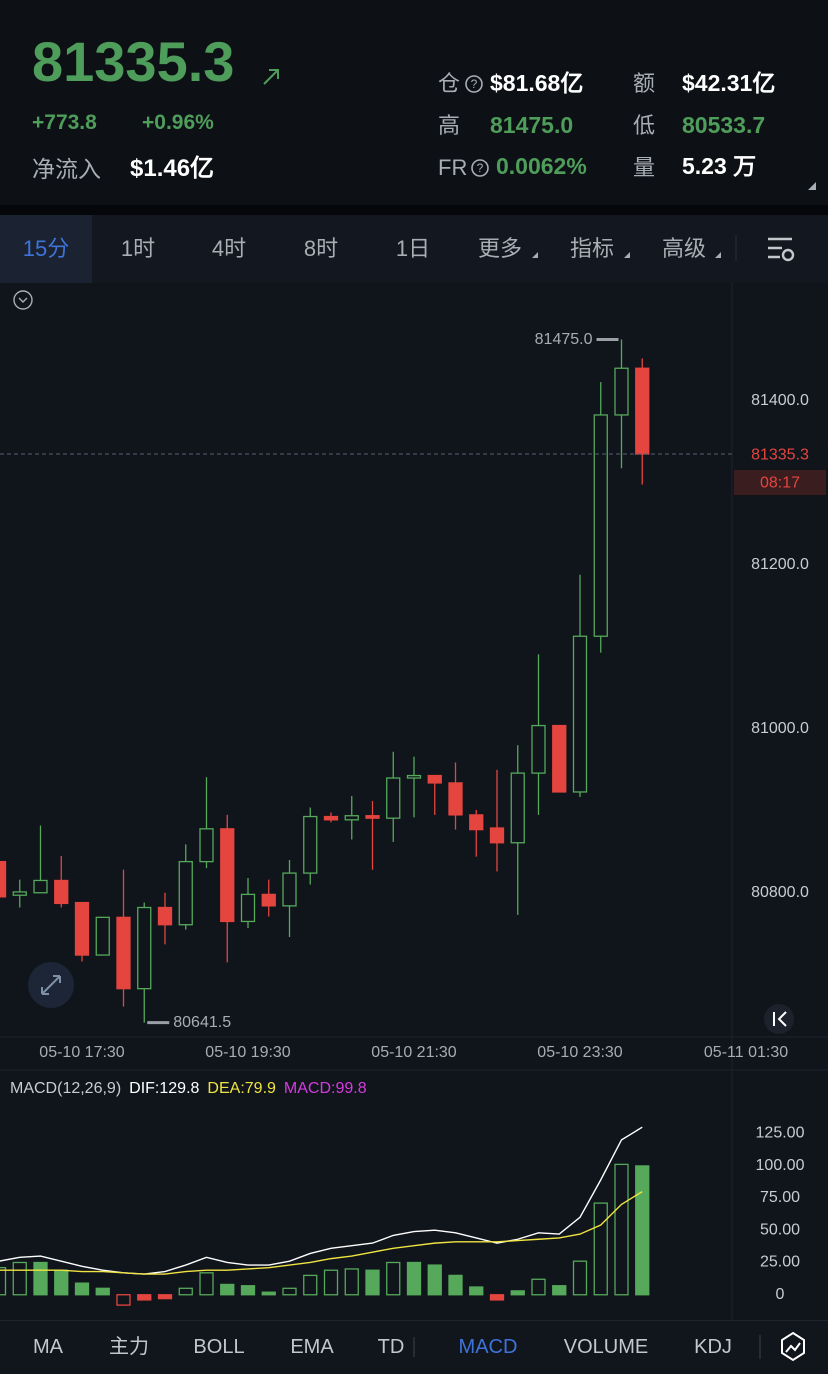 Image resolution: width=828 pixels, height=1374 pixels. What do you see at coordinates (46, 249) in the screenshot?
I see `tab-selected: 15分` at bounding box center [46, 249].